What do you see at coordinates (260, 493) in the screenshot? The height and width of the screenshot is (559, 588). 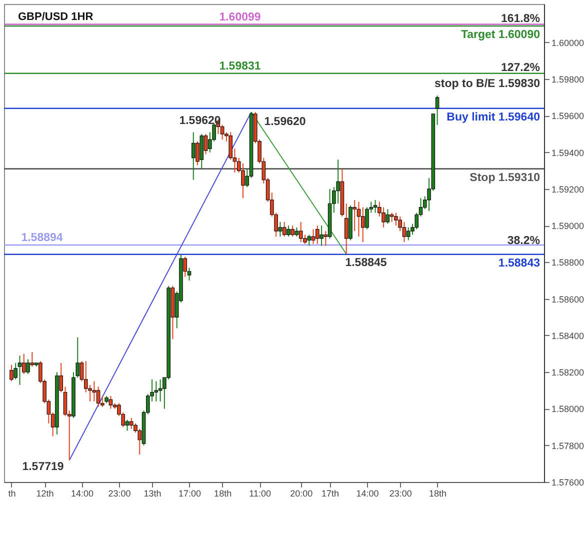 I see `x-tick-label: 11:00` at bounding box center [260, 493].